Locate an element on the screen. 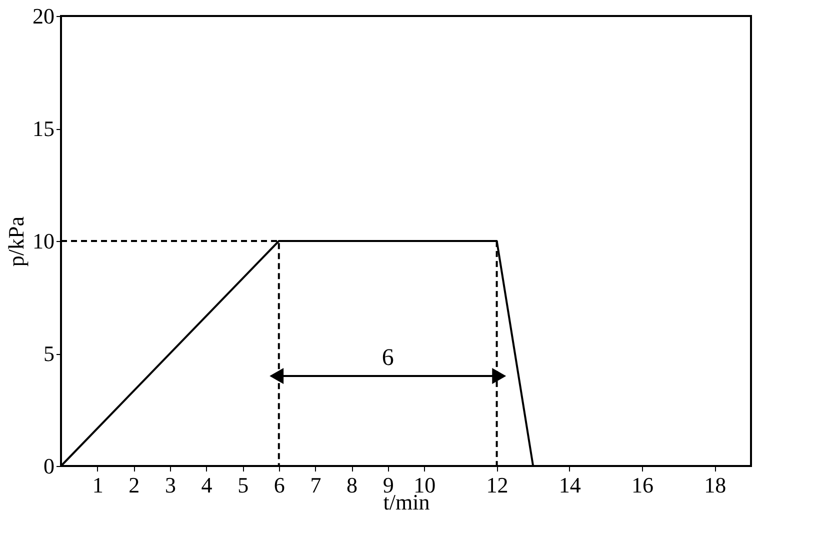  x-tick-label: 5 is located at coordinates (243, 485).